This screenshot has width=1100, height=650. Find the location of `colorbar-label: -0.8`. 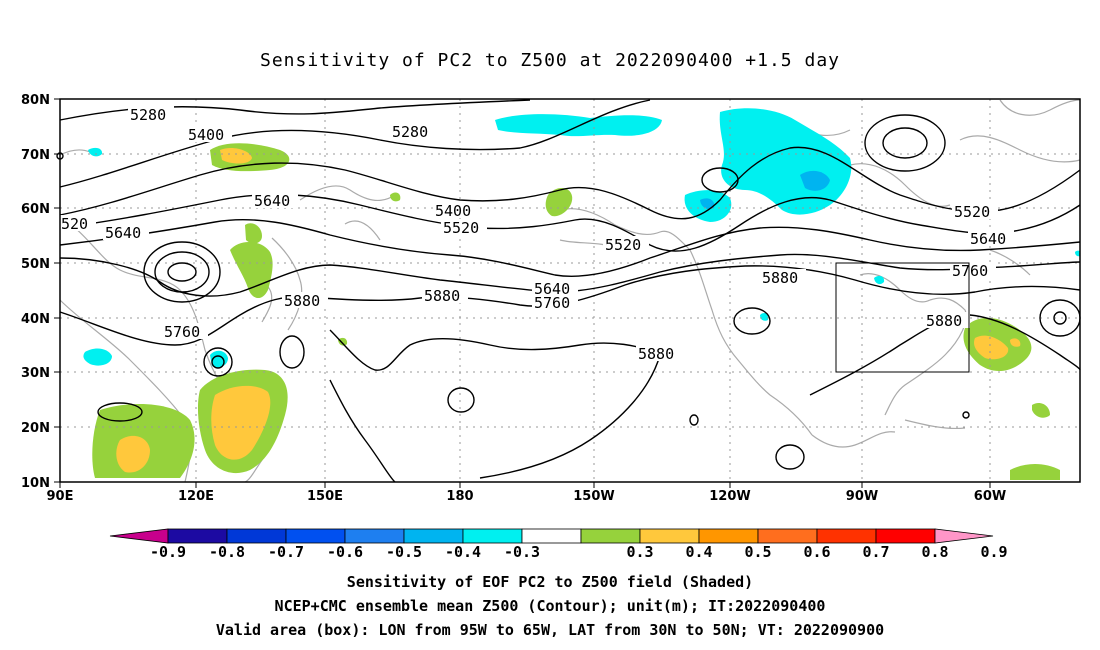

colorbar-label: -0.8 is located at coordinates (227, 552).